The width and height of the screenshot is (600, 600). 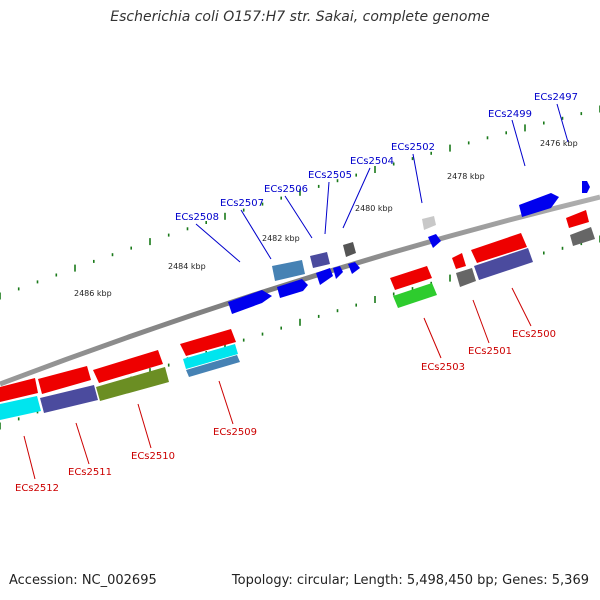 I want to click on gene-label-ecs2508: ECs2508, so click(x=197, y=217).